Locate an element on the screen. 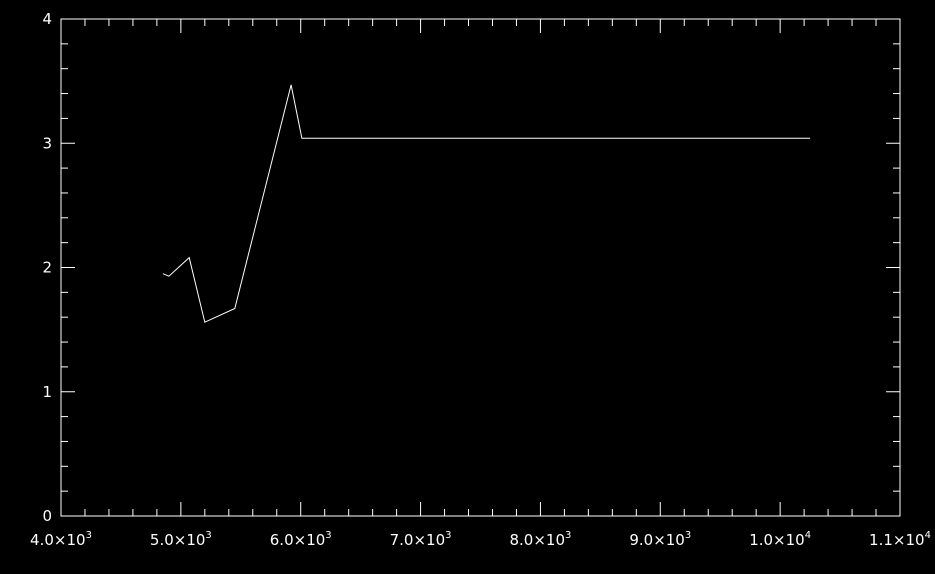  x-tick-mantissa: 1.1 is located at coordinates (881, 540).